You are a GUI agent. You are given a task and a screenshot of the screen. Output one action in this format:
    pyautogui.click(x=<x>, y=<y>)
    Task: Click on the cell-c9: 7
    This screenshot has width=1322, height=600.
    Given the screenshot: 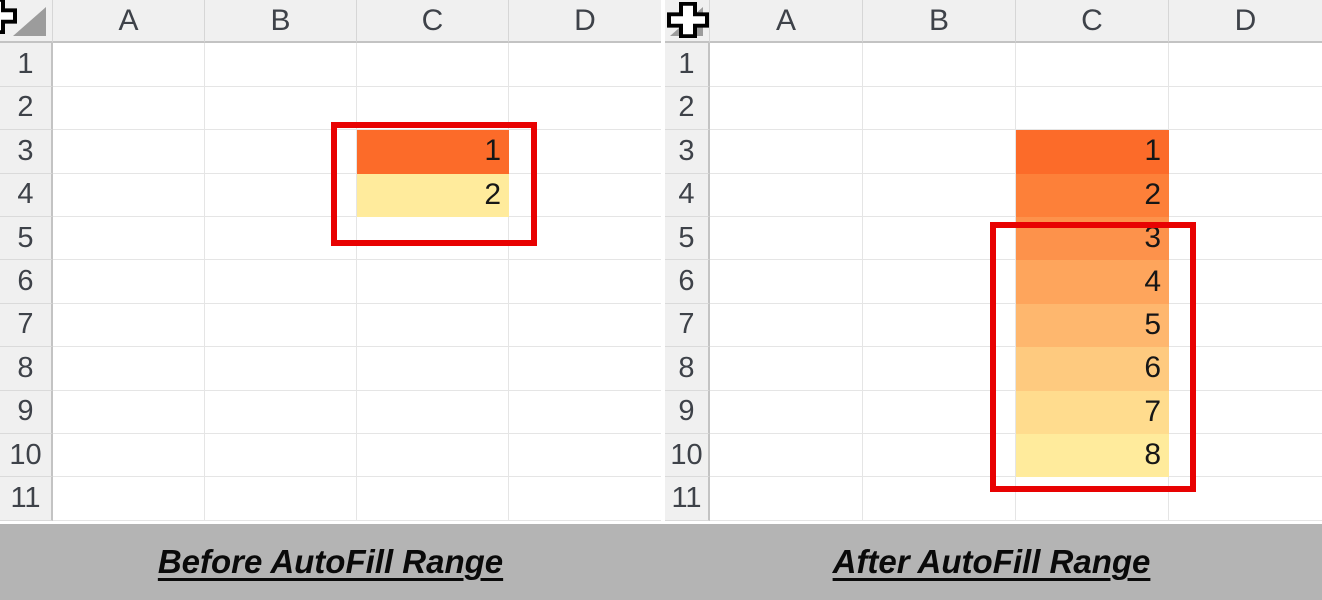 What is the action you would take?
    pyautogui.click(x=1092, y=412)
    